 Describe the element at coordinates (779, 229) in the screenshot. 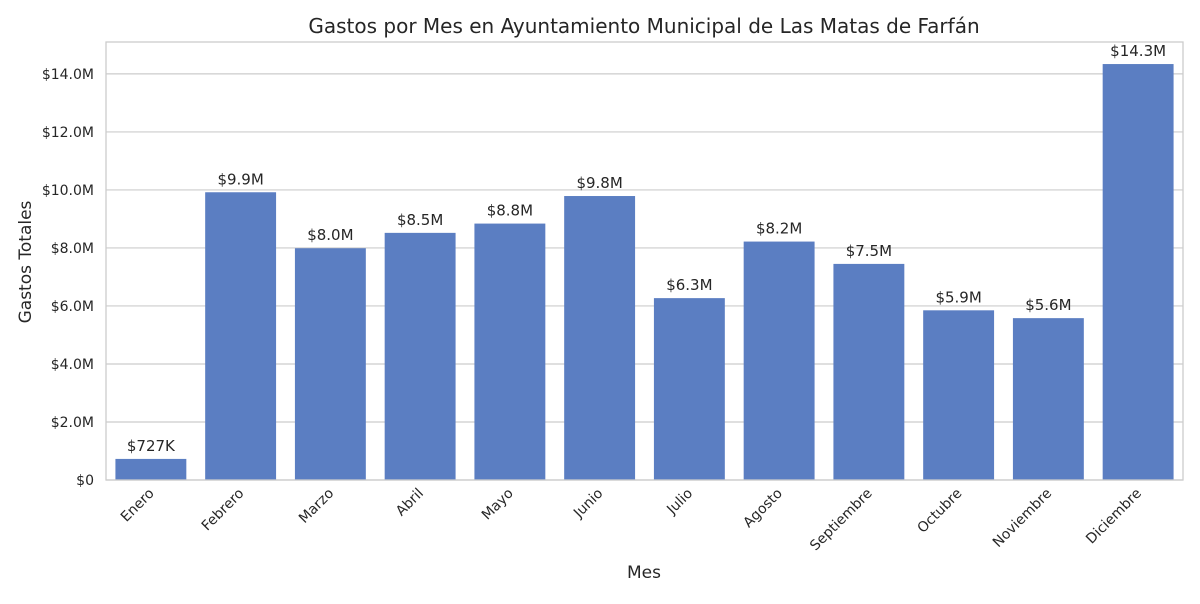

I see `value-label: $8.2M` at that location.